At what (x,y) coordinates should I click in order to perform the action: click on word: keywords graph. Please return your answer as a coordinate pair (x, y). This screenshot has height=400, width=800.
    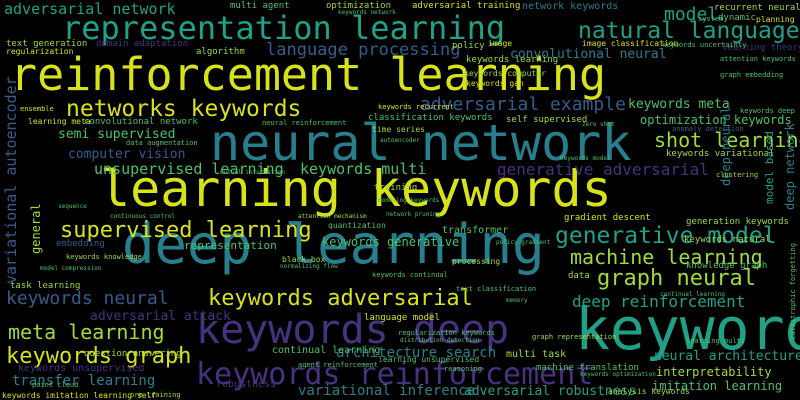
    Looking at the image, I should click on (99, 356).